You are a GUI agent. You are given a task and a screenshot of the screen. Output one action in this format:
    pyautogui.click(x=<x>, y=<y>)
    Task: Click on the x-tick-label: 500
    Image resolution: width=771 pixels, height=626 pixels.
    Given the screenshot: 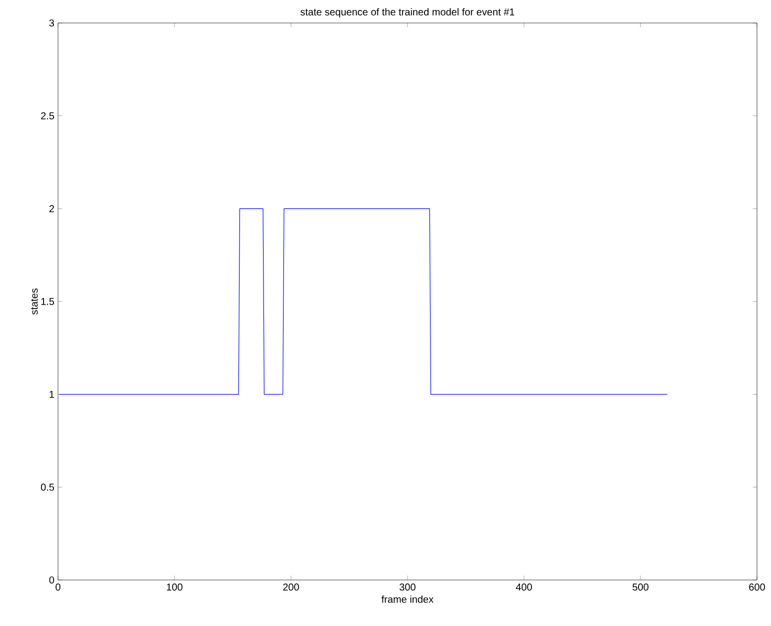 What is the action you would take?
    pyautogui.click(x=640, y=587)
    